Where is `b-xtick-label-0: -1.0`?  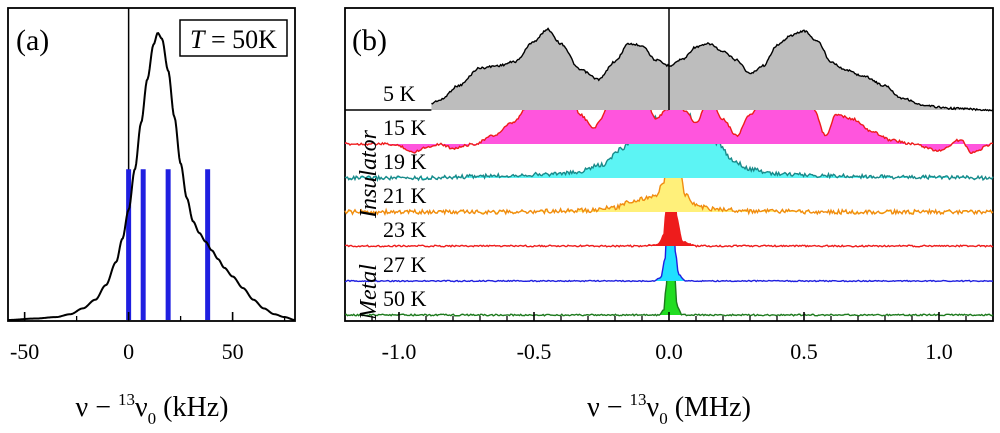
b-xtick-label-0: -1.0 is located at coordinates (399, 351).